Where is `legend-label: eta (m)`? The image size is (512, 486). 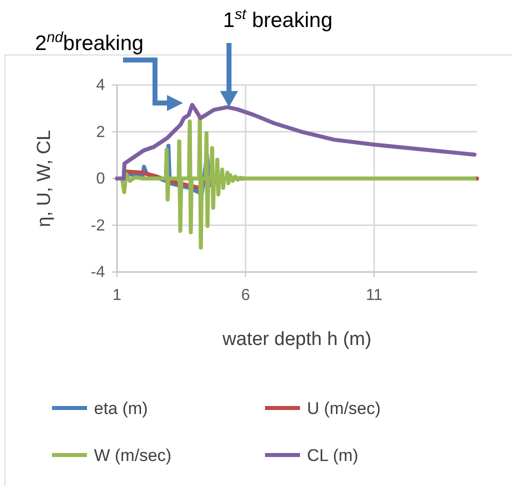
legend-label: eta (m) is located at coordinates (121, 408).